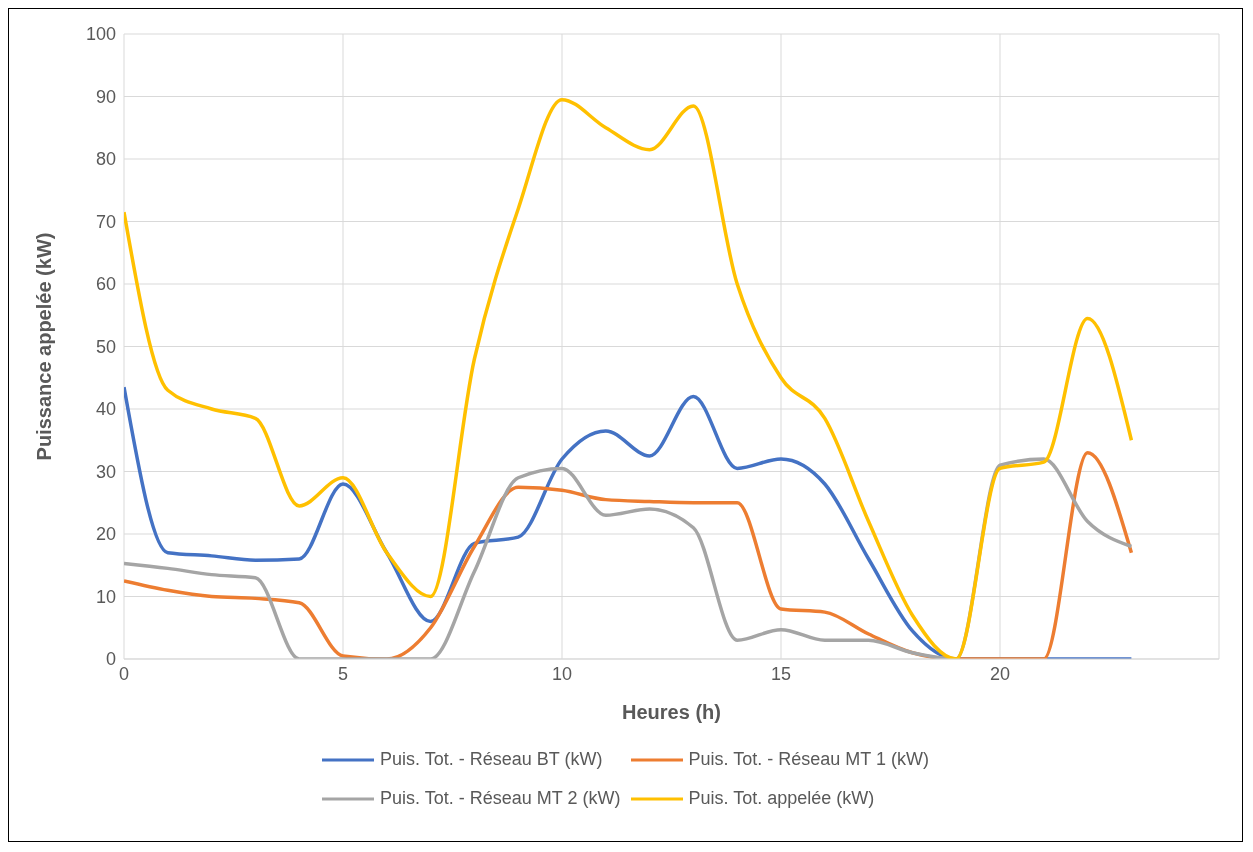 The image size is (1253, 852). Describe the element at coordinates (562, 673) in the screenshot. I see `x-tick-label: 10` at that location.